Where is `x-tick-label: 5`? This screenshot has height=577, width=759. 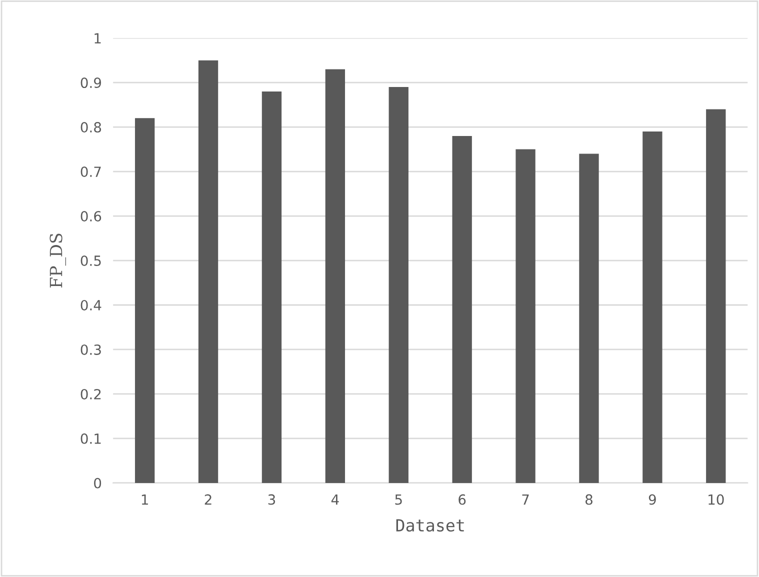
x-tick-label: 5 is located at coordinates (398, 499).